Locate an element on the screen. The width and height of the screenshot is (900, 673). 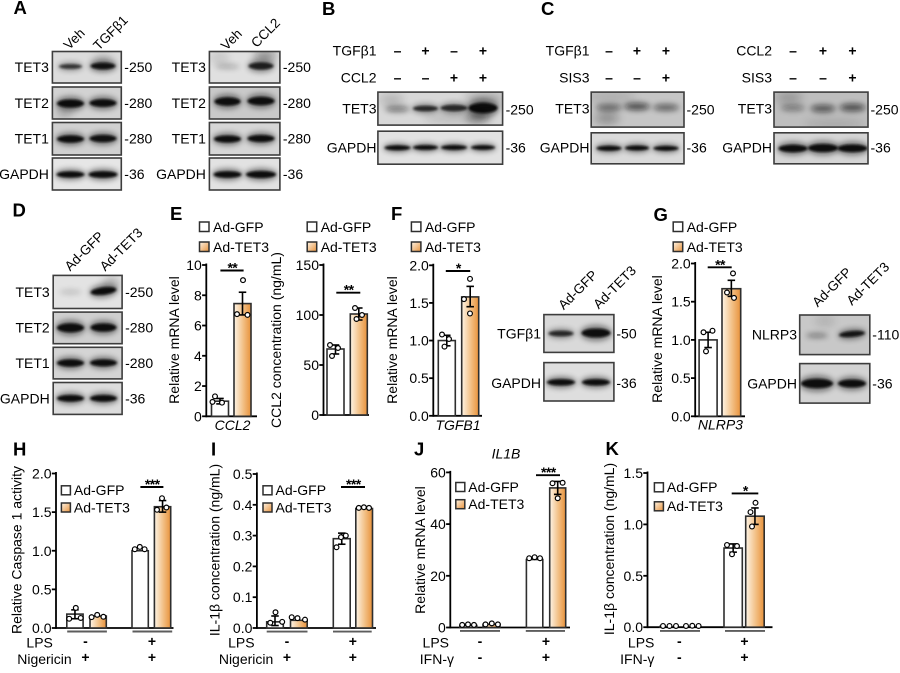
svg-text: LPS is located at coordinates (39, 643).